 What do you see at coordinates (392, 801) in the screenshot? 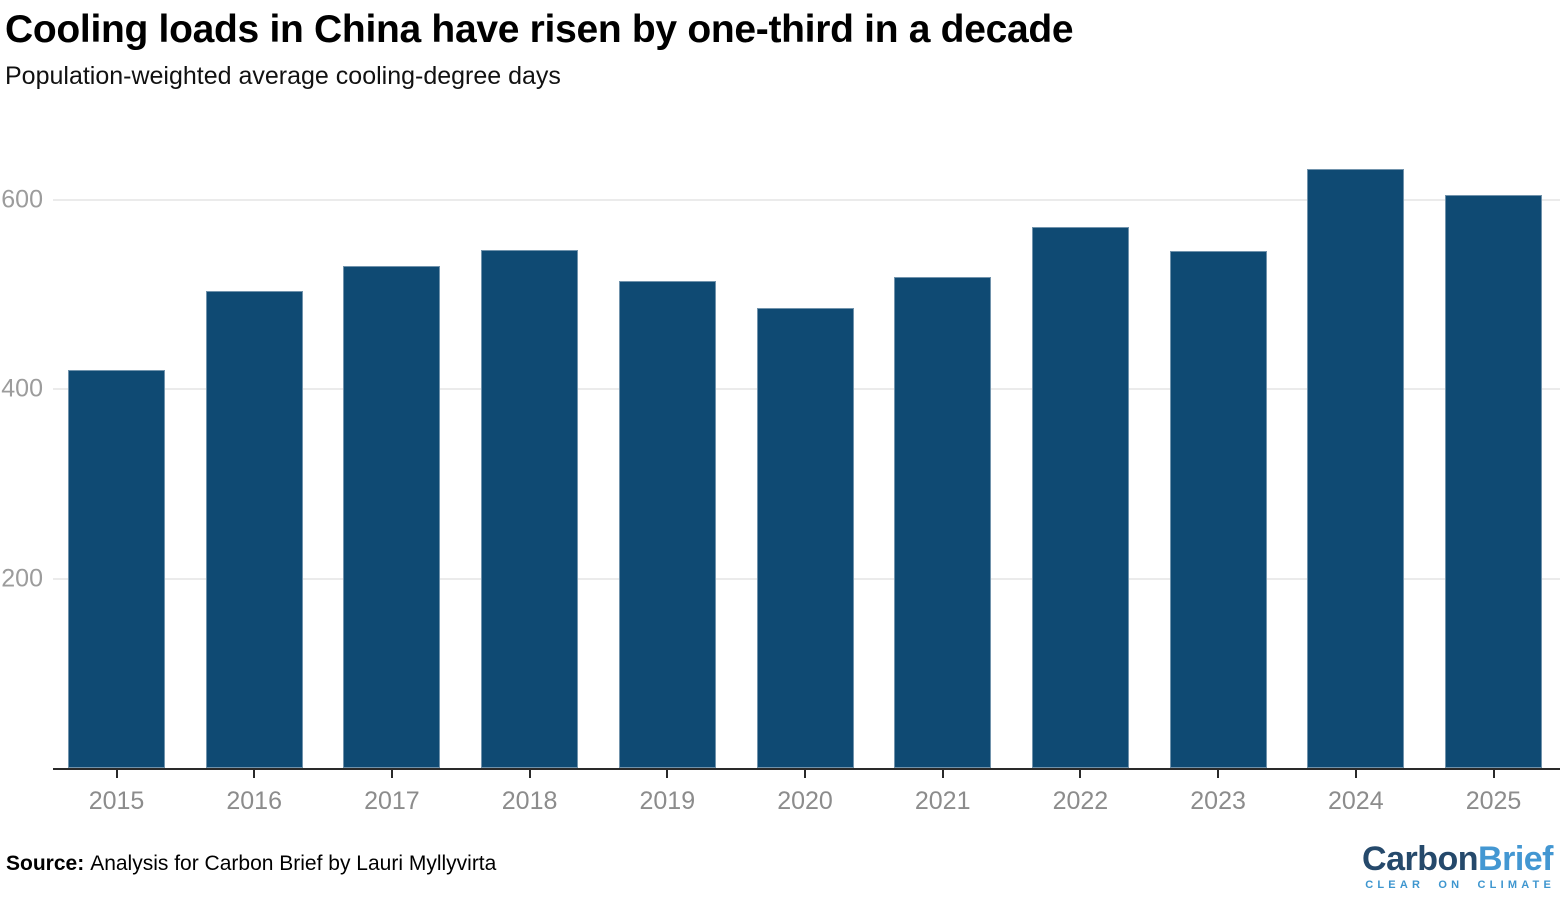
I see `x-tick-label-2017: 2017` at bounding box center [392, 801].